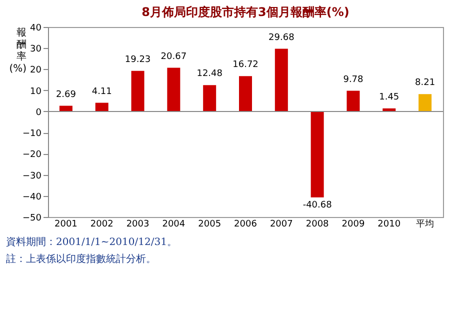 This screenshot has width=450, height=327. Describe the element at coordinates (66, 225) in the screenshot. I see `x-tick-label: 2001` at that location.